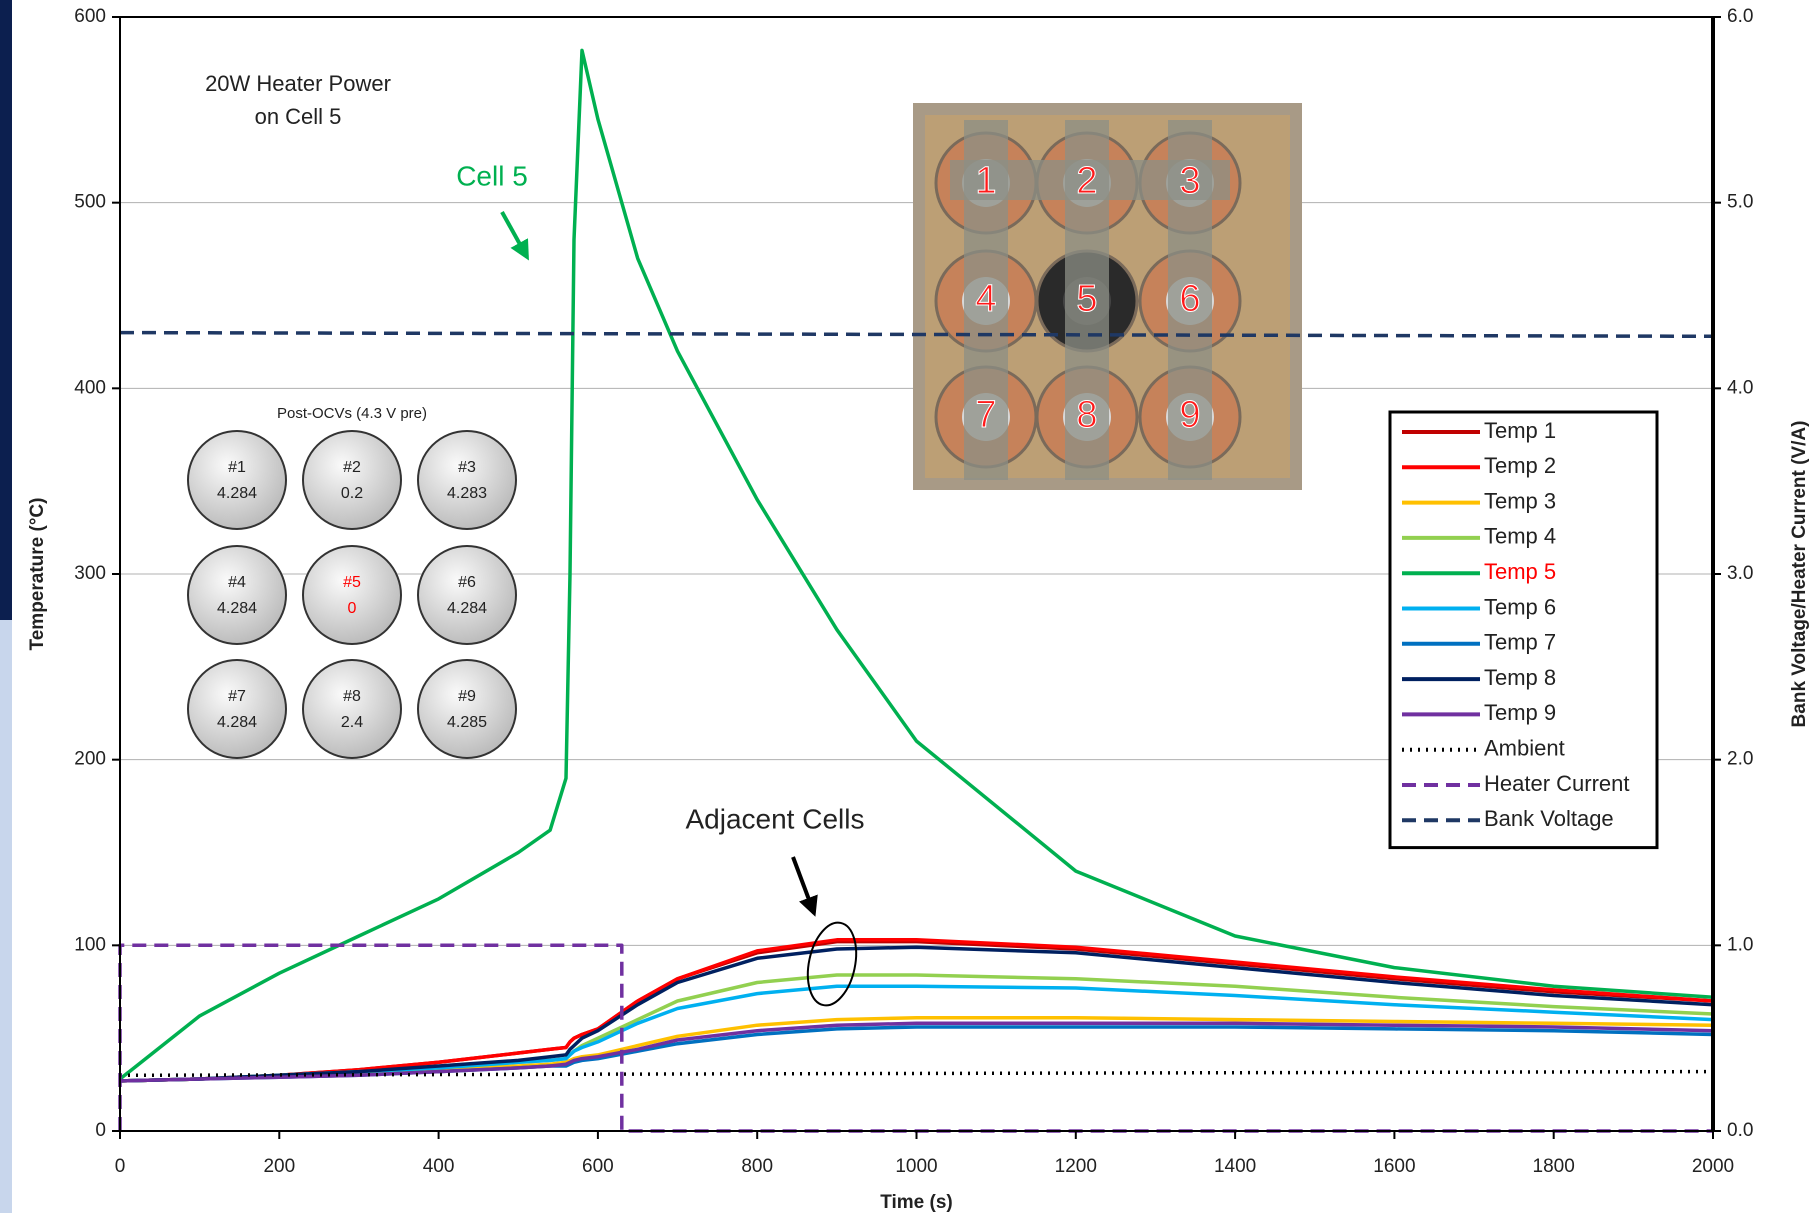  Describe the element at coordinates (298, 83) in the screenshot. I see `annotation: 20W Heater Power` at that location.